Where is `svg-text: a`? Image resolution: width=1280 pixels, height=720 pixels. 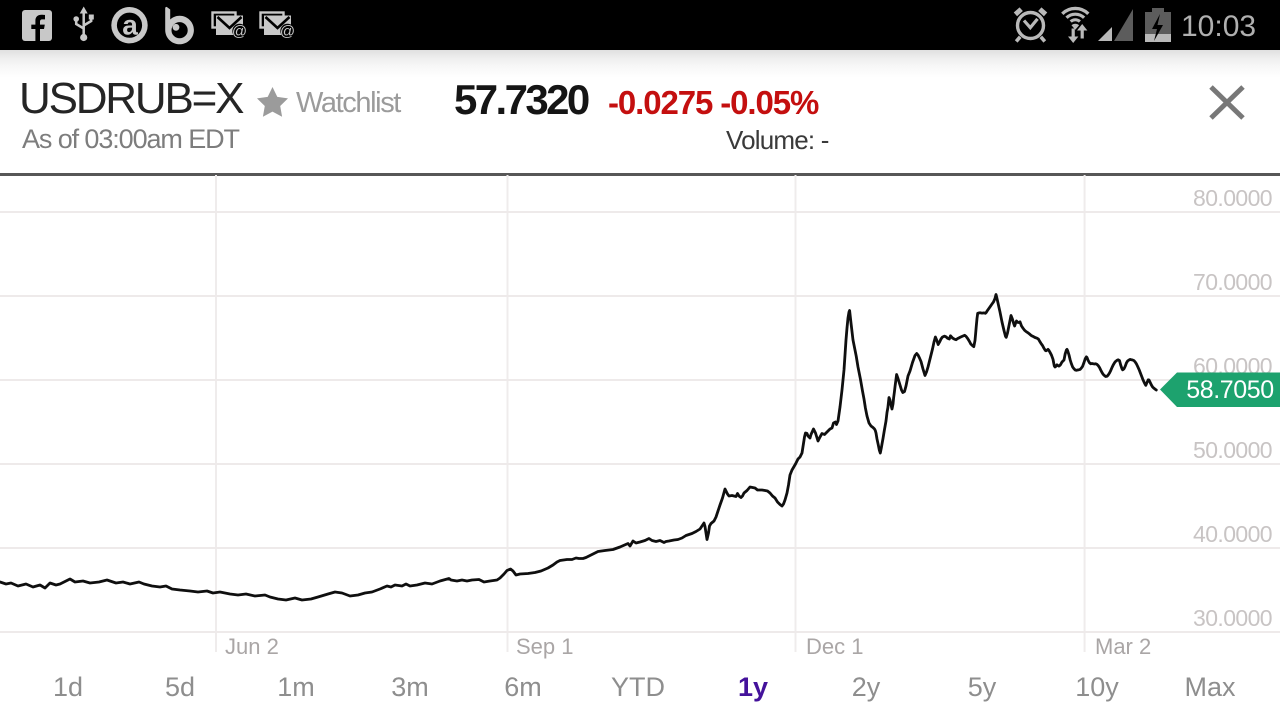 svg-text: a is located at coordinates (130, 25).